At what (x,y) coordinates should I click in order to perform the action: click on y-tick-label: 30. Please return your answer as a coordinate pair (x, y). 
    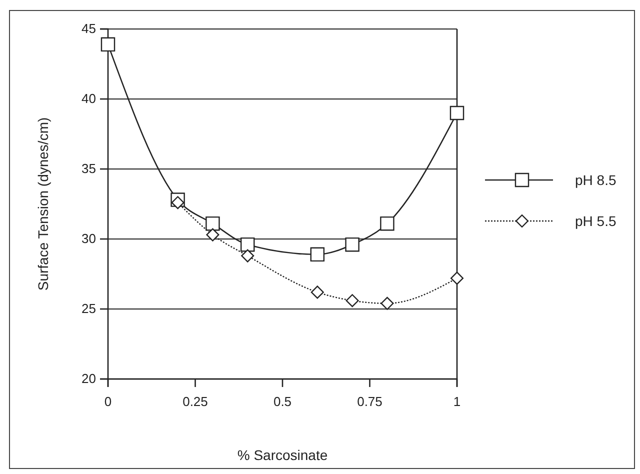
    Looking at the image, I should click on (89, 238).